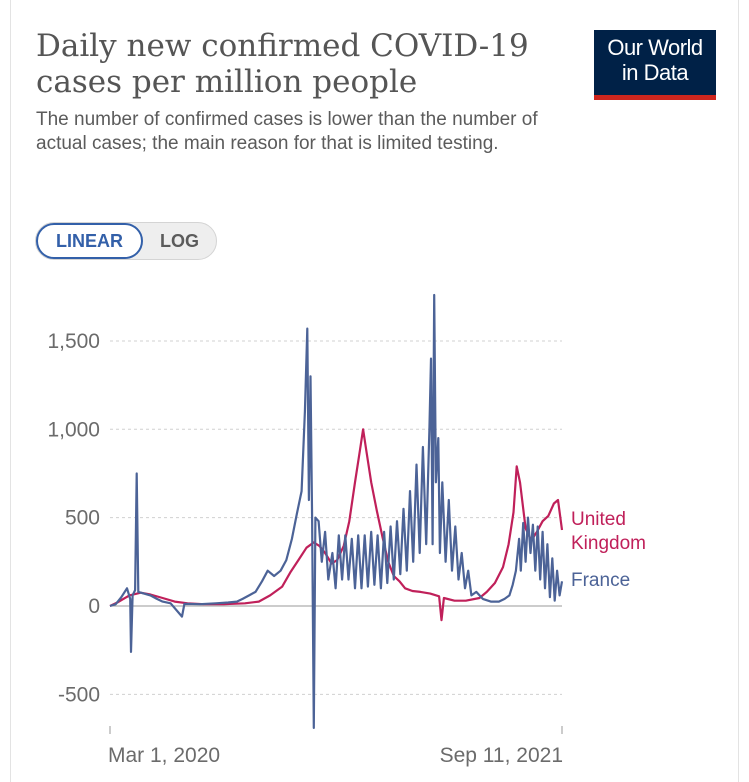 The image size is (749, 782). What do you see at coordinates (79, 694) in the screenshot?
I see `y-tick-label: -500` at bounding box center [79, 694].